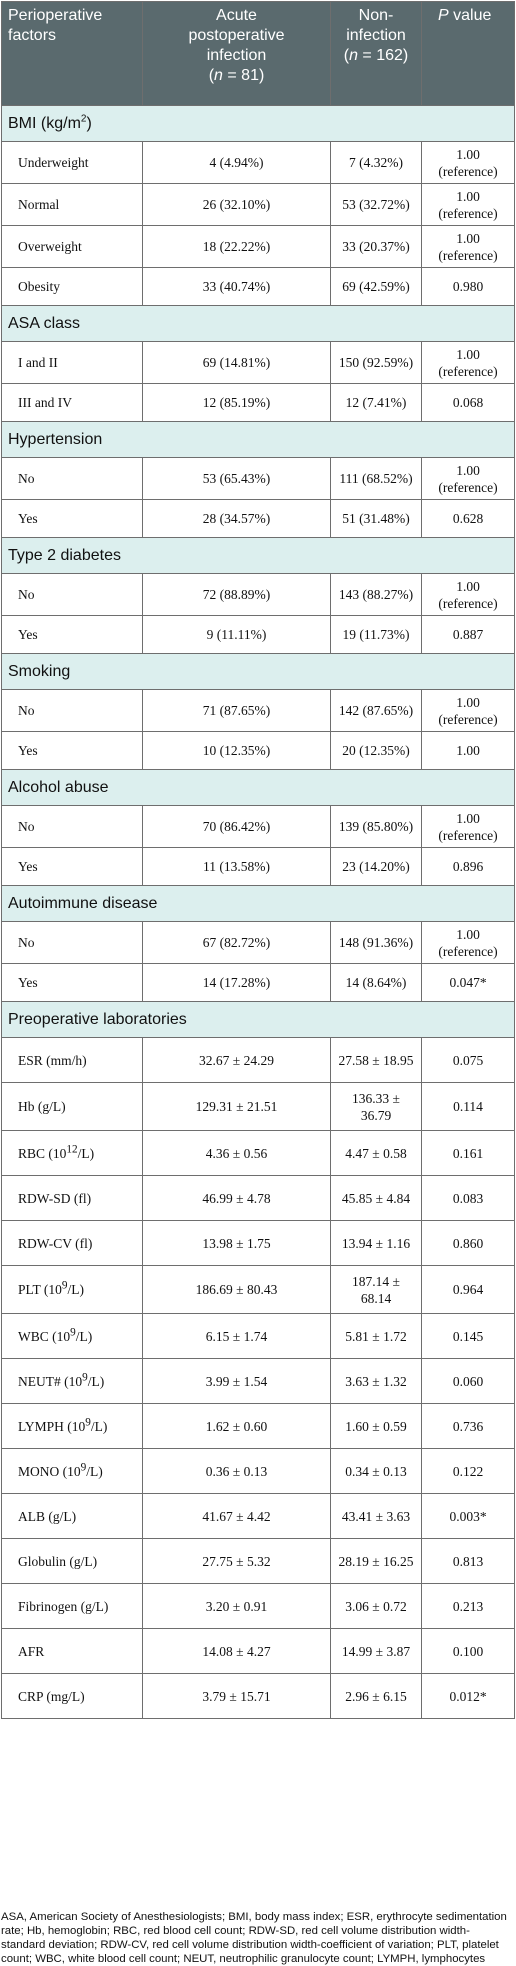 Image resolution: width=516 pixels, height=1966 pixels. What do you see at coordinates (468, 1426) in the screenshot?
I see `p-value: 0.736` at bounding box center [468, 1426].